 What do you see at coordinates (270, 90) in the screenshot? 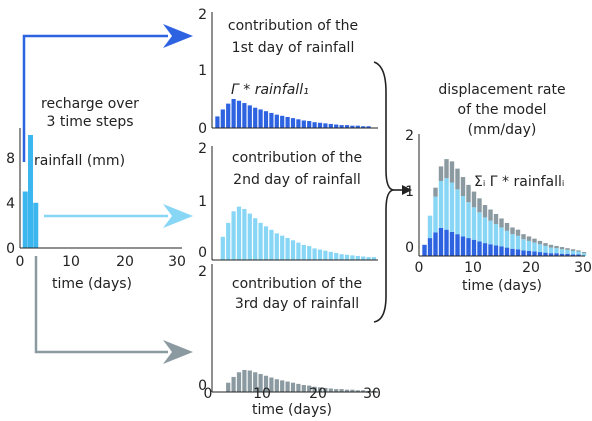
I see `day1-formula: Γ * rainfall₁` at bounding box center [270, 90].